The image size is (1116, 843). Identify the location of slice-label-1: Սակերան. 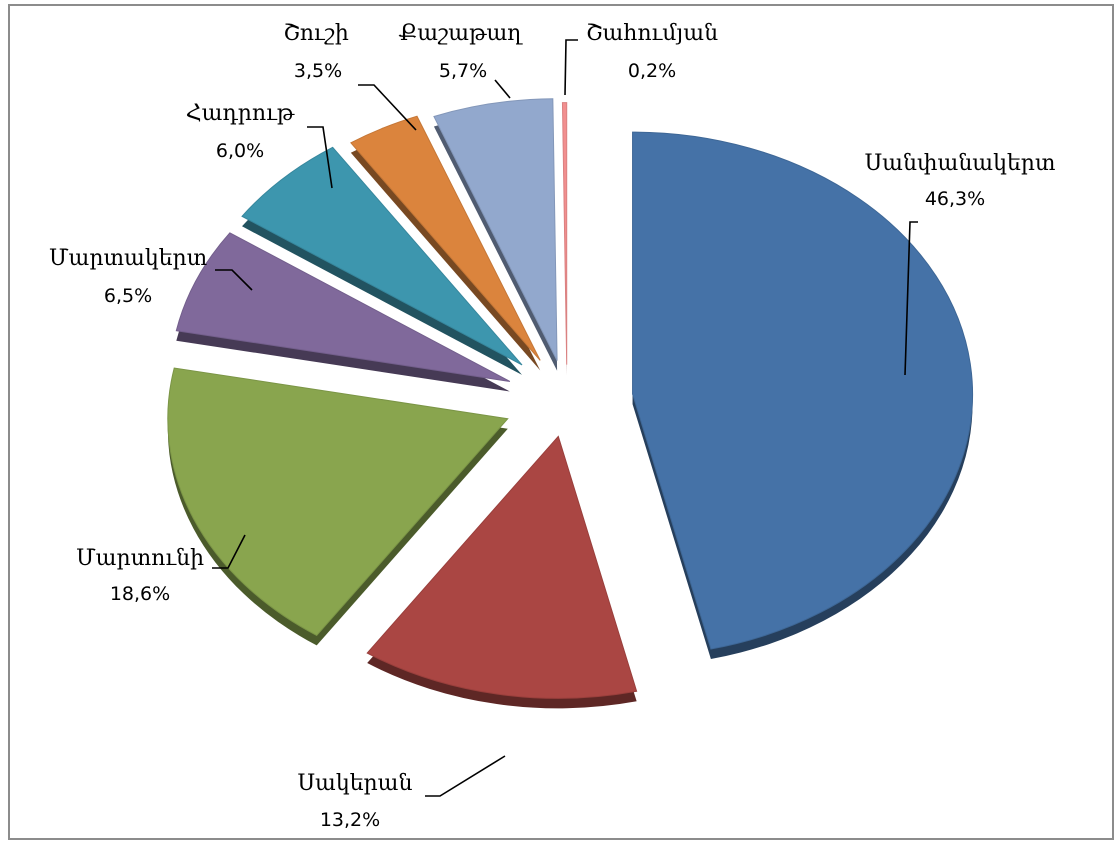
(354, 783).